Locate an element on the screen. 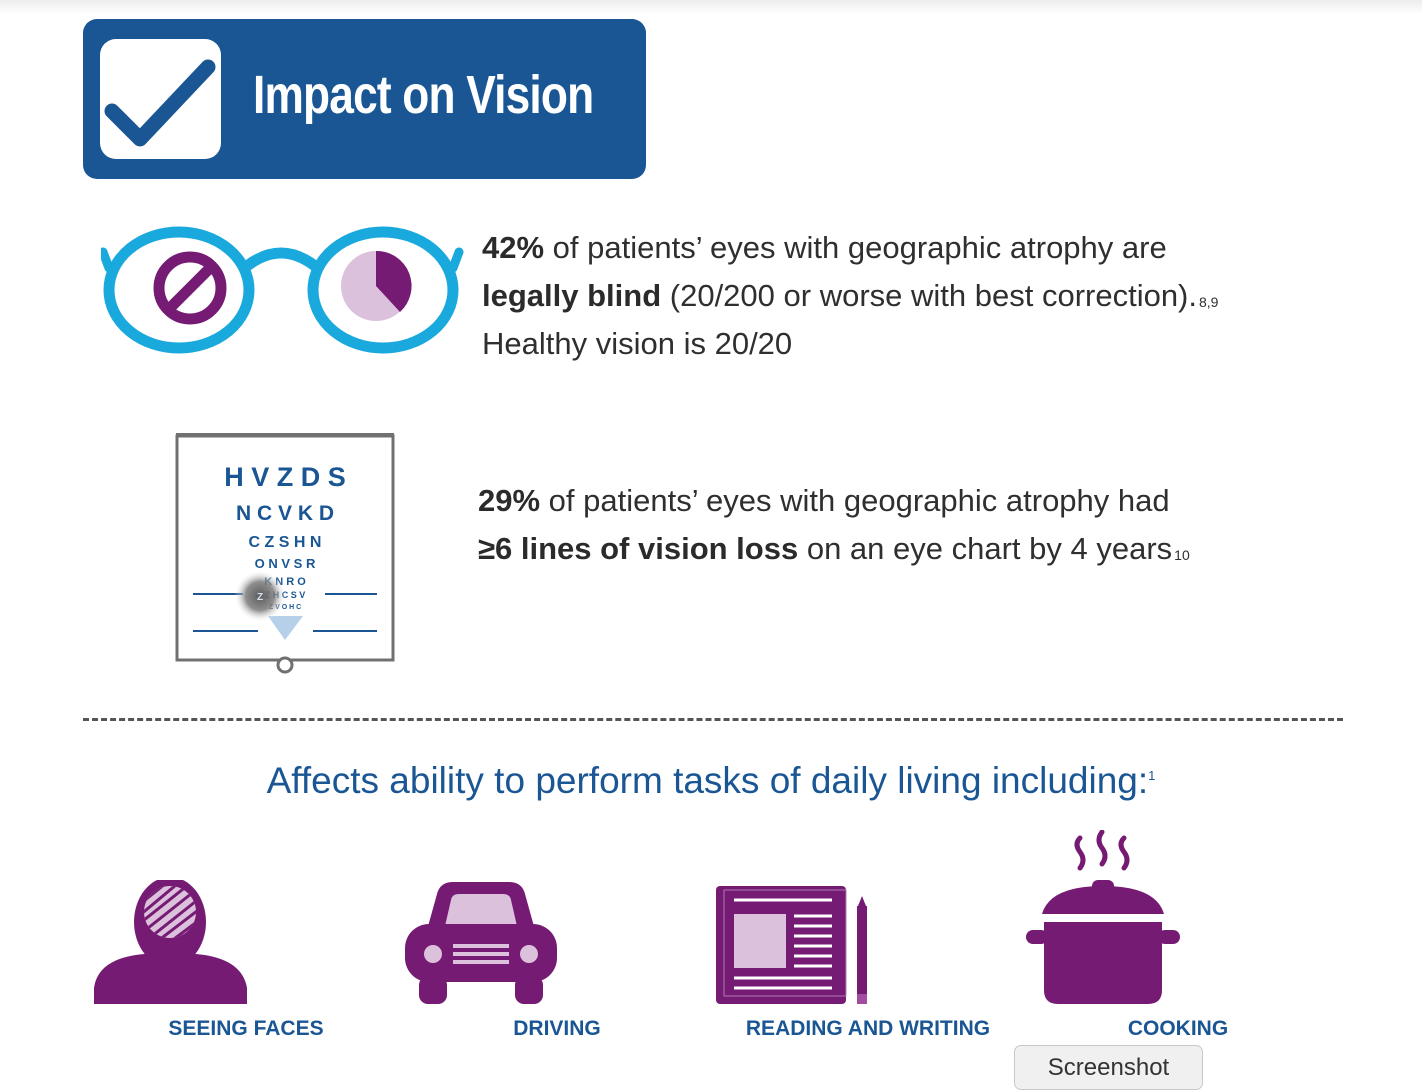 The width and height of the screenshot is (1422, 1090). task-label-driving: DRIVING is located at coordinates (557, 1028).